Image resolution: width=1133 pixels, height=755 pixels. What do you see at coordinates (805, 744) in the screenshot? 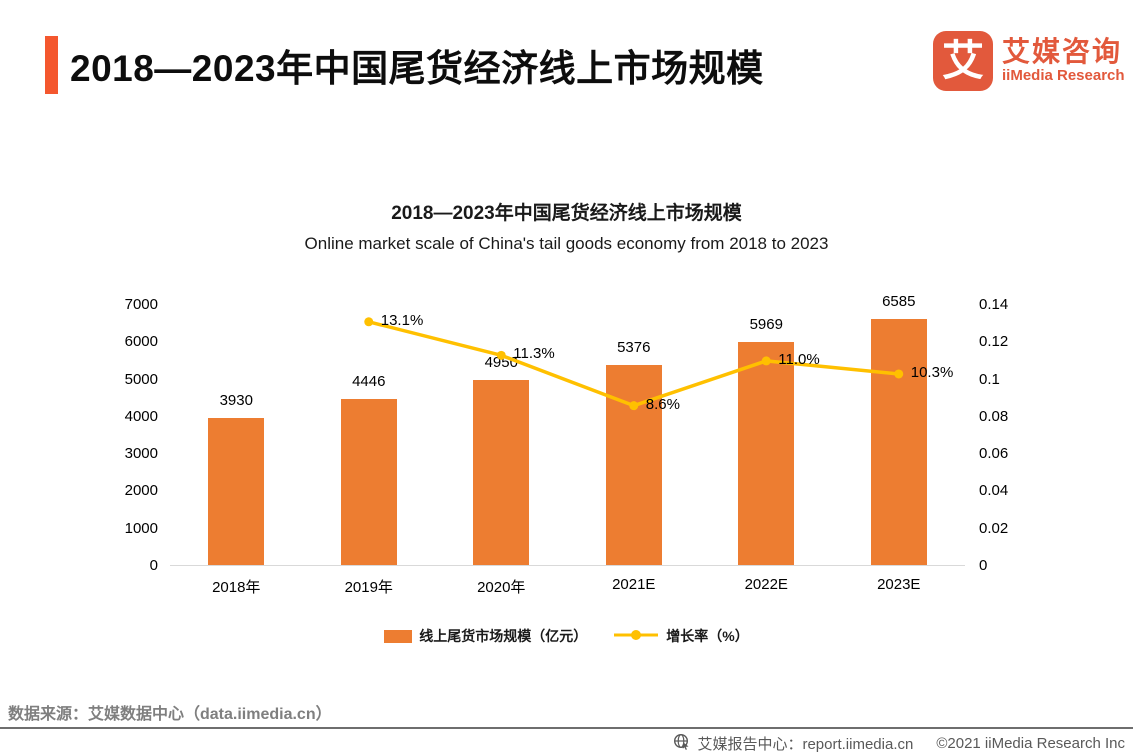
I see `report-center-link: 艾媒报告中心：report.iimedia.cn` at bounding box center [805, 744].